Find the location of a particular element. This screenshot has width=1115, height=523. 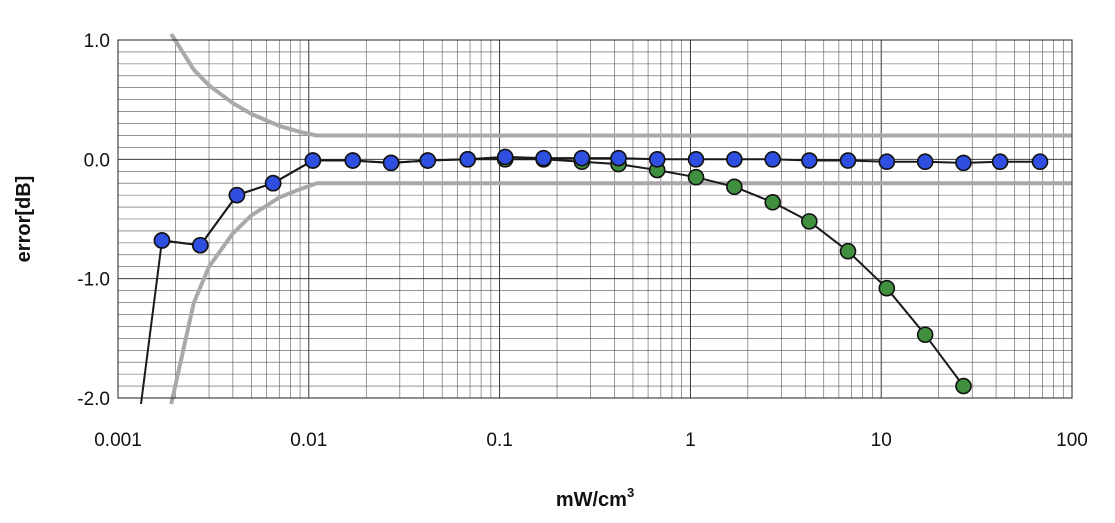

x-tick-label: 0.1 is located at coordinates (499, 440).